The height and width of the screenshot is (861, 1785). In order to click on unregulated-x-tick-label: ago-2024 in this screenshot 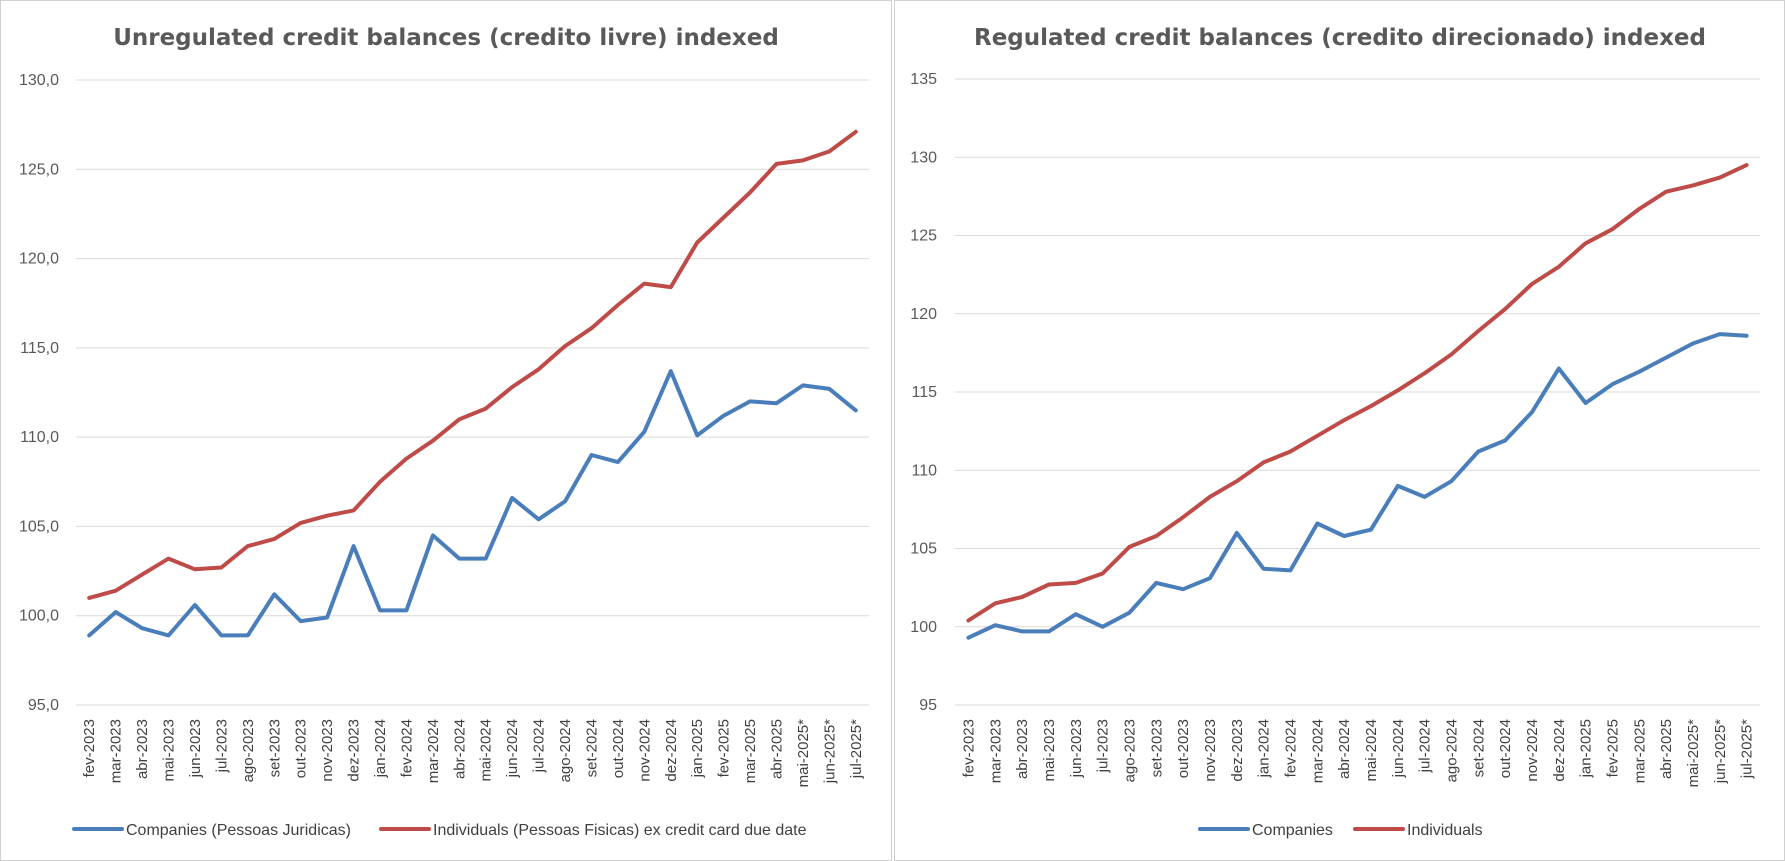, I will do `click(565, 750)`.